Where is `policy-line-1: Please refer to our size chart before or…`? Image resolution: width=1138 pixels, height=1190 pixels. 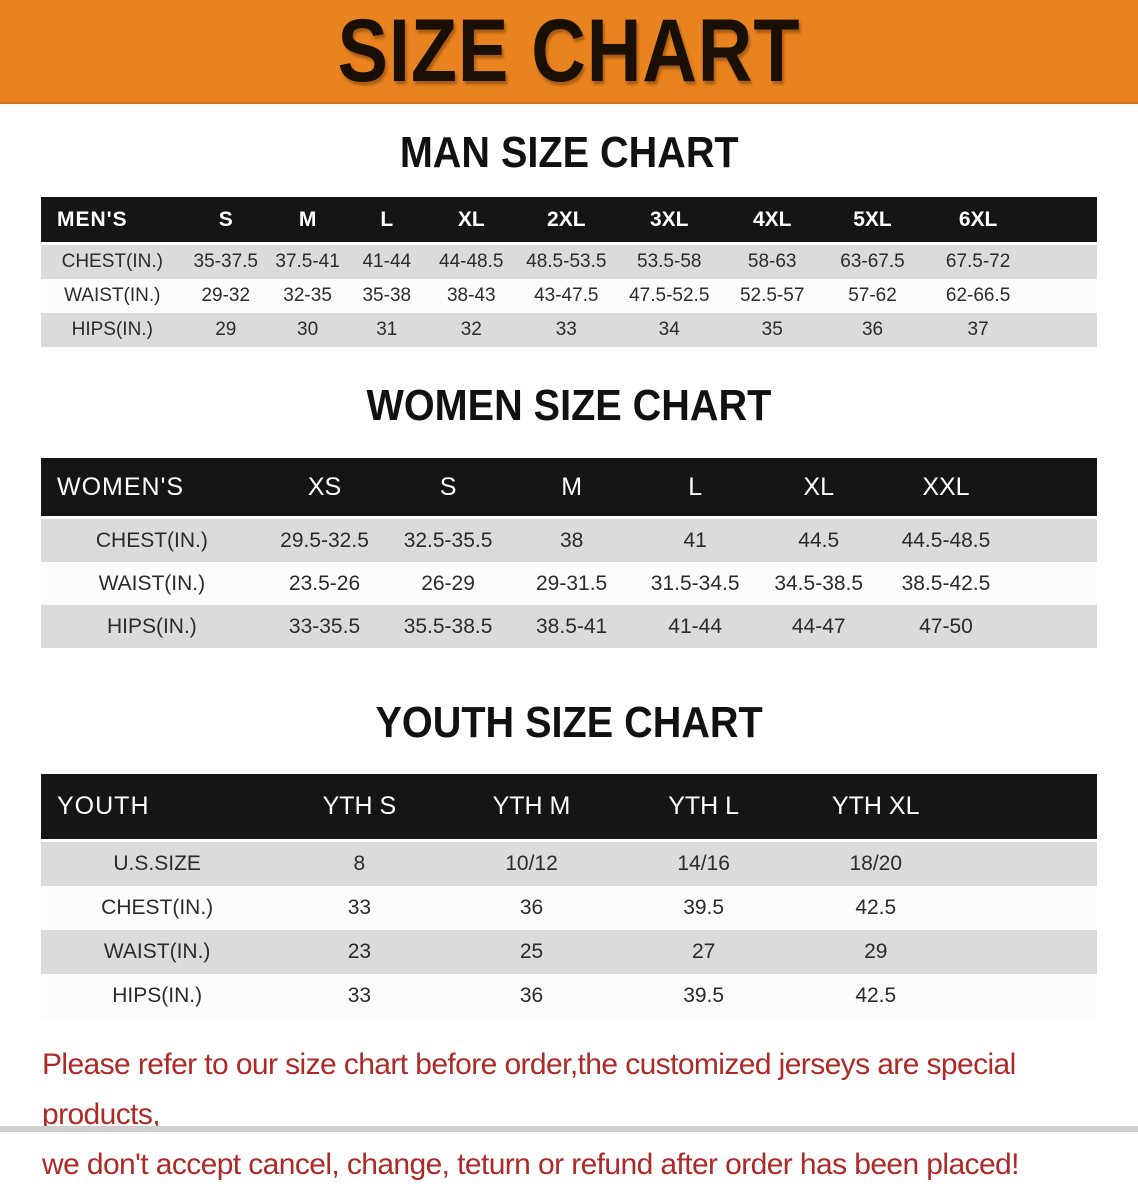 policy-line-1: Please refer to our size chart before or… is located at coordinates (529, 1089).